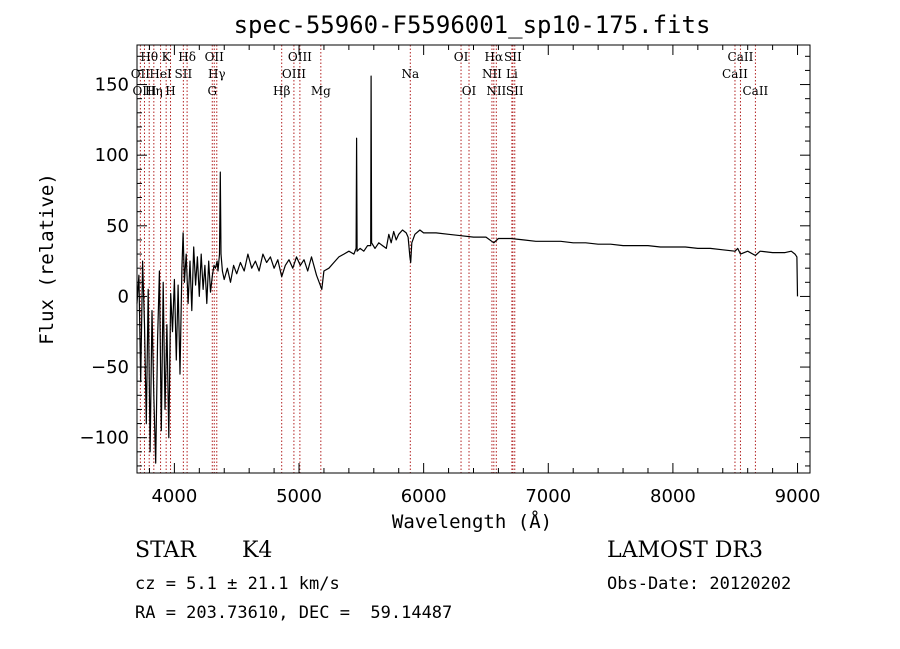  What do you see at coordinates (321, 91) in the screenshot?
I see `line-label-mg: Mg` at bounding box center [321, 91].